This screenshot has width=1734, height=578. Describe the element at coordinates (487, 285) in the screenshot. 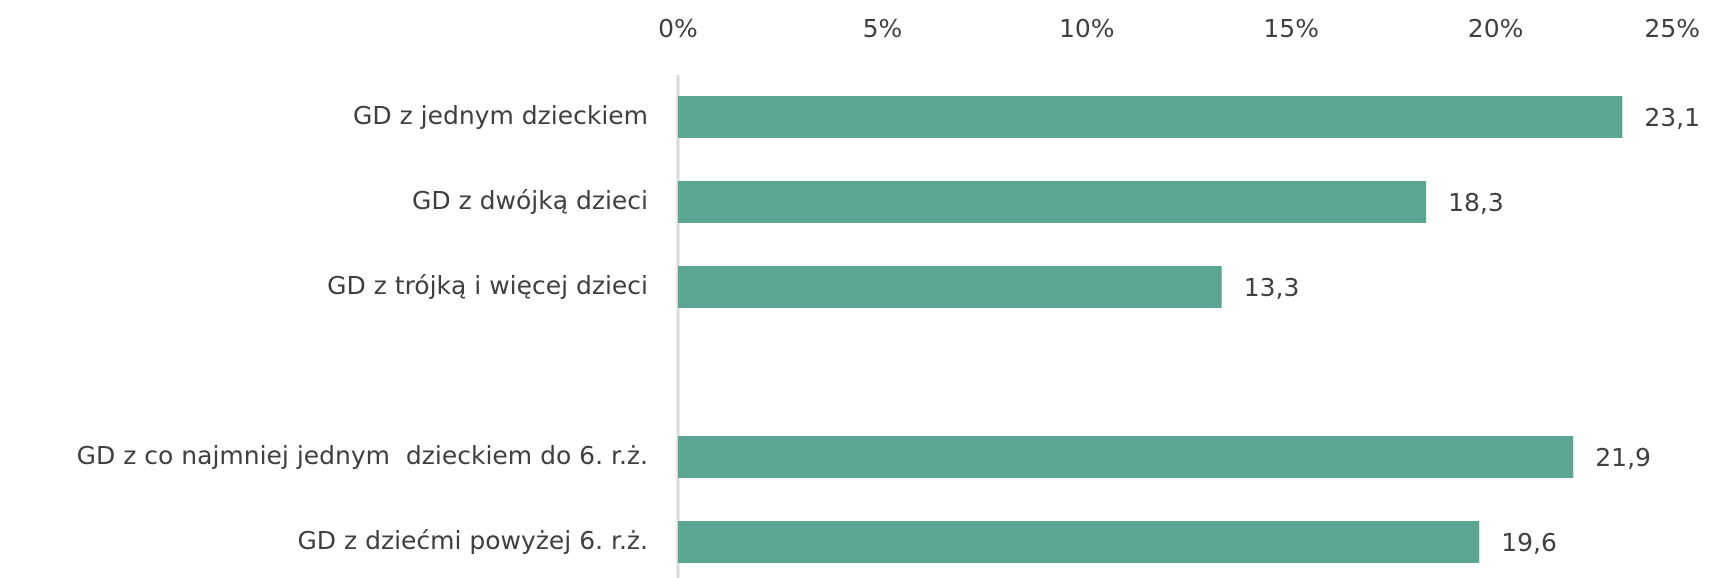

I see `y-tick-label: GD z trójką i więcej dzieci` at that location.